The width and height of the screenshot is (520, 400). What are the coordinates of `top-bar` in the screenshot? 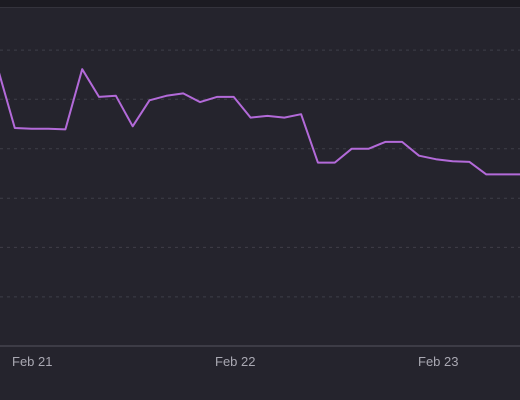 It's located at (260, 4).